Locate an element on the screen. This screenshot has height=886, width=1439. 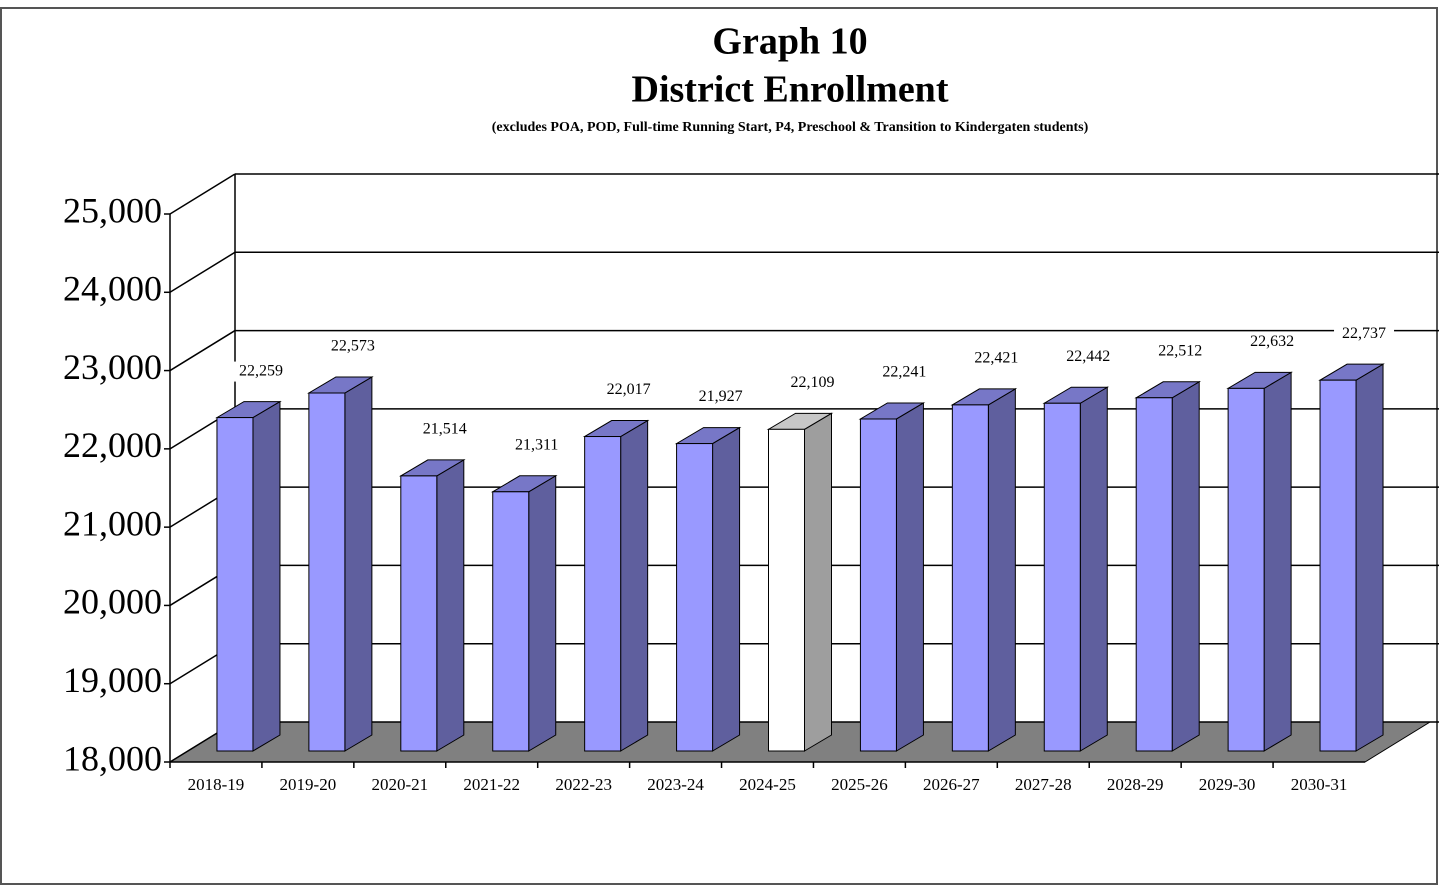
x-tick-label: 2027-28 is located at coordinates (1043, 784).